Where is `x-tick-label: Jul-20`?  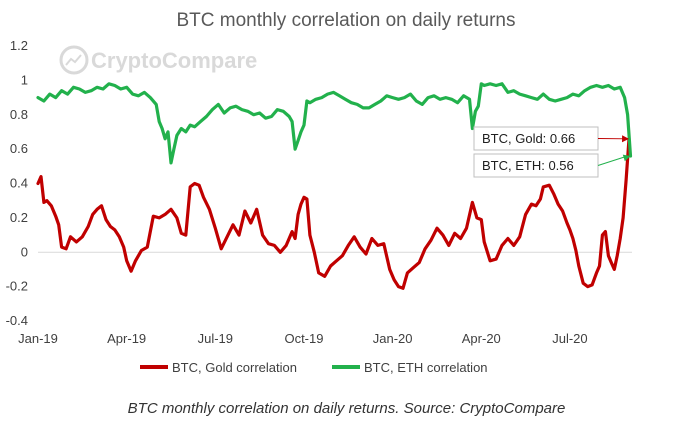 x-tick-label: Jul-20 is located at coordinates (569, 338).